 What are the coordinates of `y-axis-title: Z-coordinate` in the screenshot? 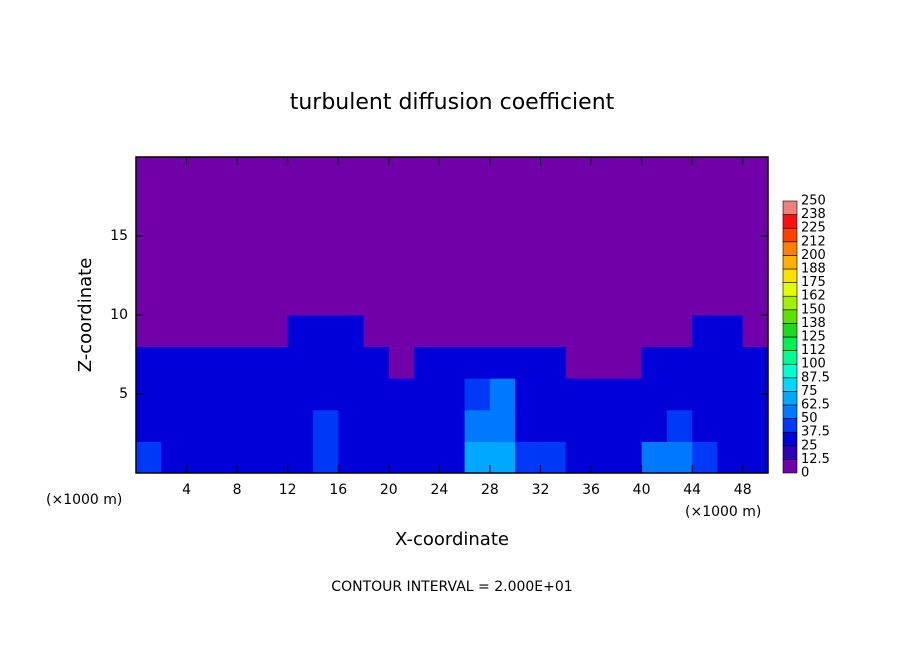 It's located at (85, 315).